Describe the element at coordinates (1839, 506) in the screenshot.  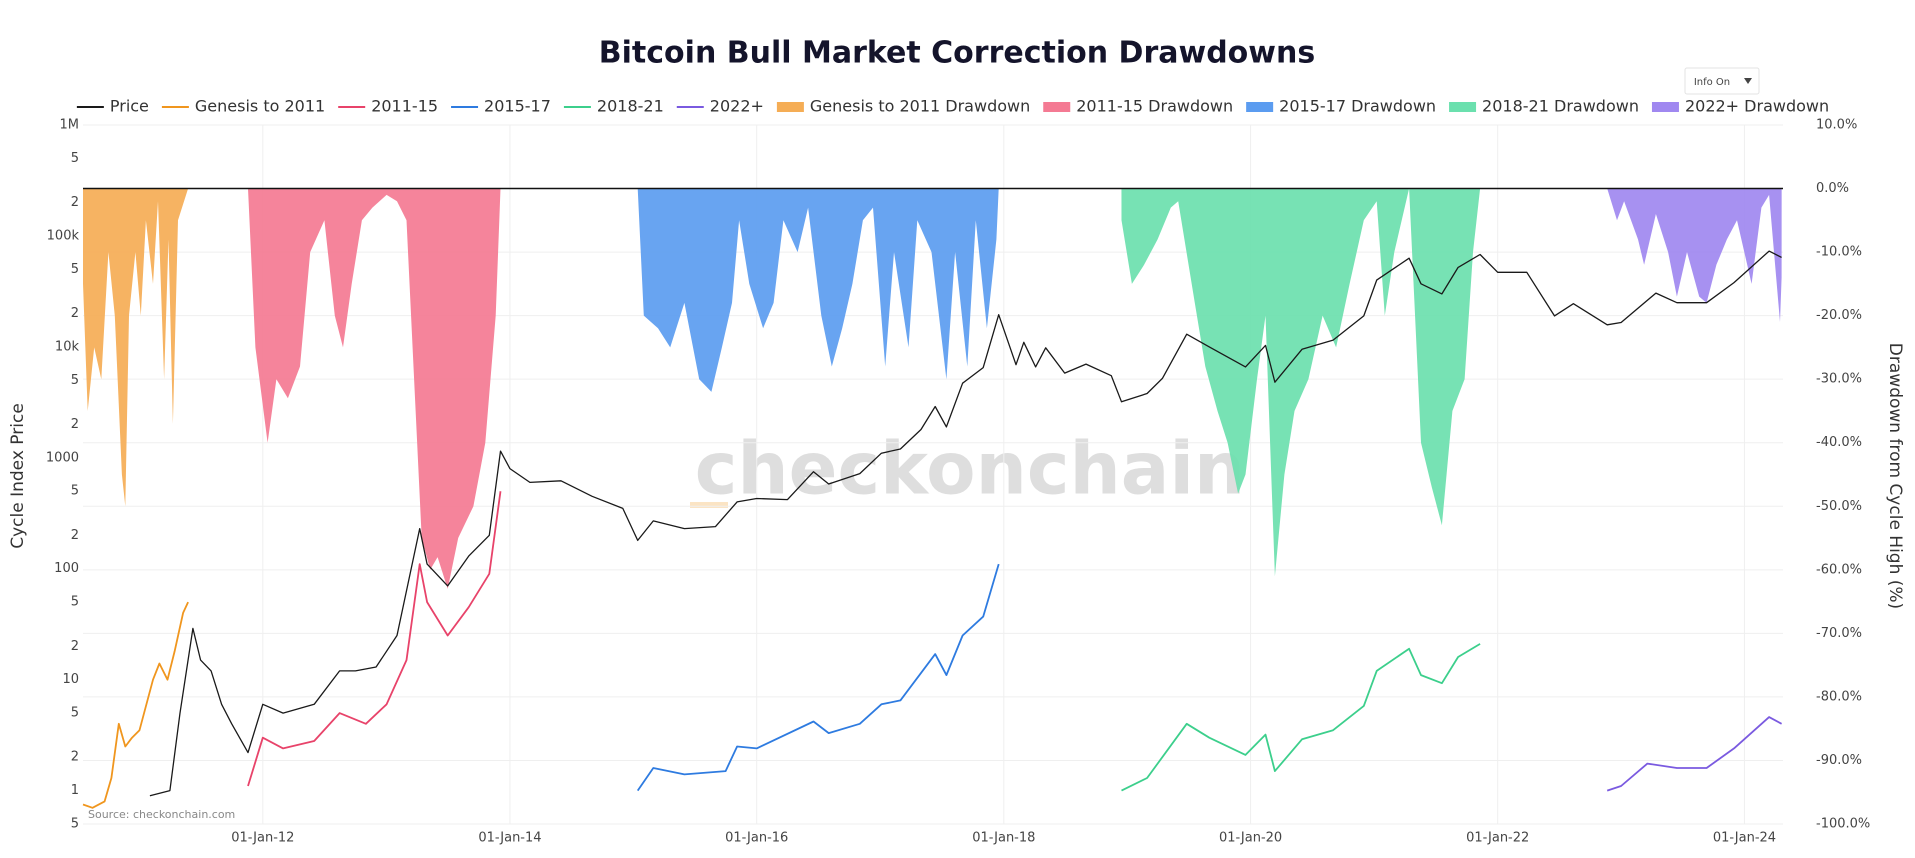
I see `y2-tick-label: -50.0%` at that location.